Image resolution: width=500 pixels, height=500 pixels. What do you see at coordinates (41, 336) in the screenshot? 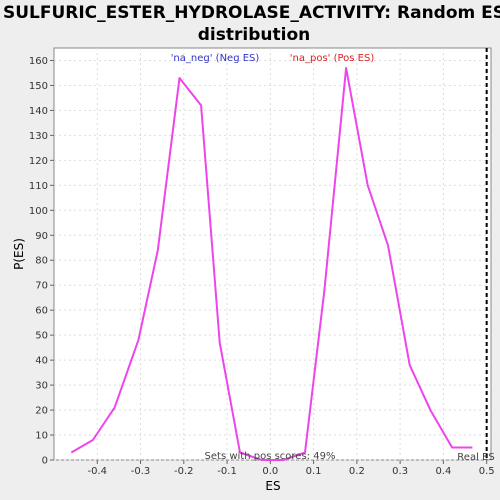
I see `y-tick-label: 50` at bounding box center [41, 336].